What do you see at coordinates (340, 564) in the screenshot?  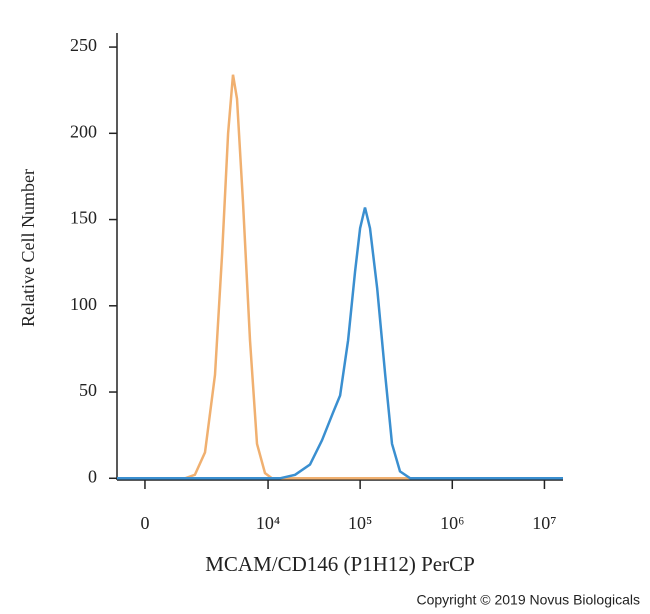 I see `x-axis-label: MCAM/CD146 (P1H12) PerCP` at bounding box center [340, 564].